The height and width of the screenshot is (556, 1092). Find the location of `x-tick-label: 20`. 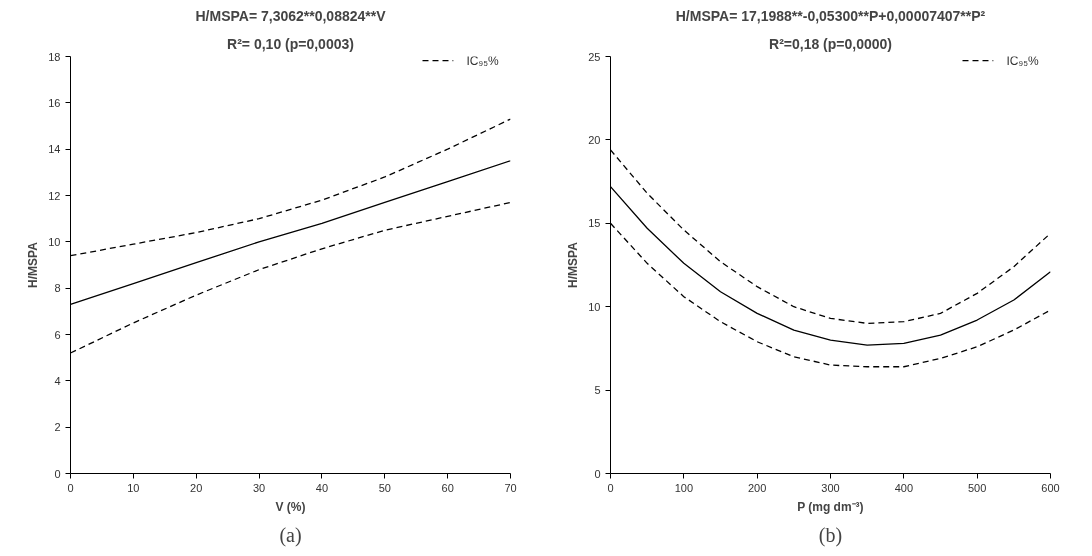

x-tick-label: 20 is located at coordinates (196, 487).